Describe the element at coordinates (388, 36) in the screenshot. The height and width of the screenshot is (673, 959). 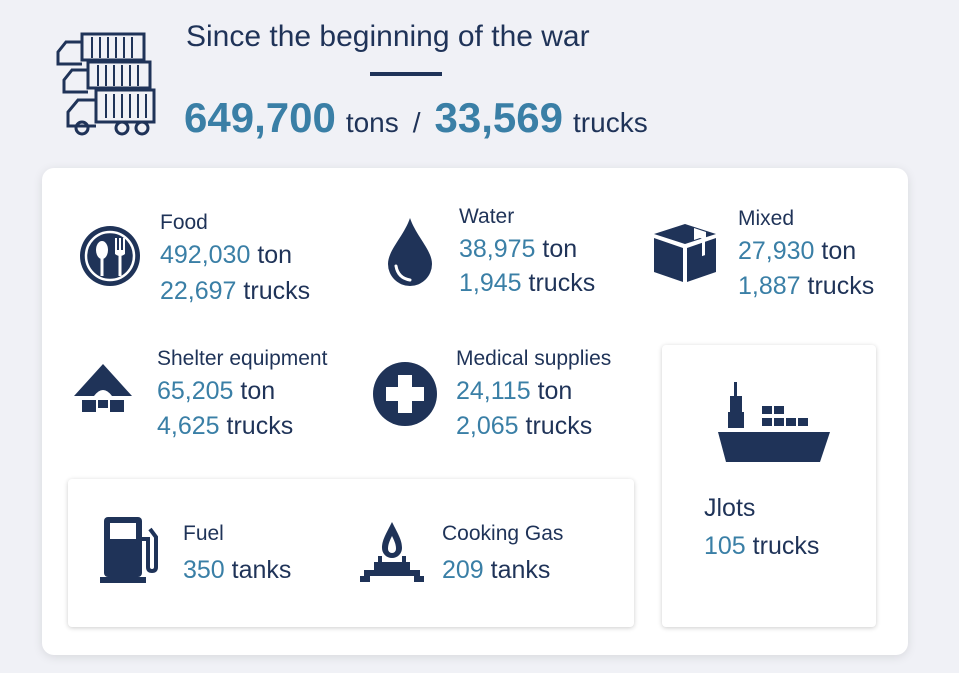
I see `page-title: Since the beginning of the war` at that location.